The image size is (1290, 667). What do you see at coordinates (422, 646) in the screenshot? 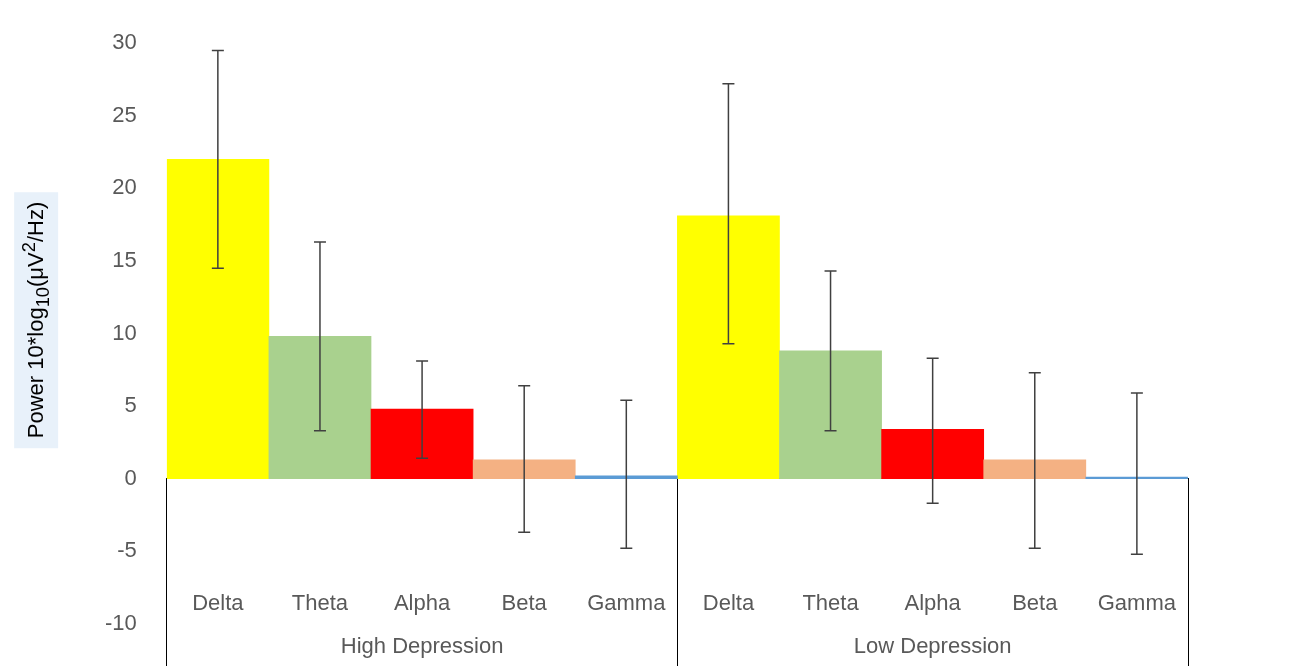
I see `text: High Depression` at bounding box center [422, 646].